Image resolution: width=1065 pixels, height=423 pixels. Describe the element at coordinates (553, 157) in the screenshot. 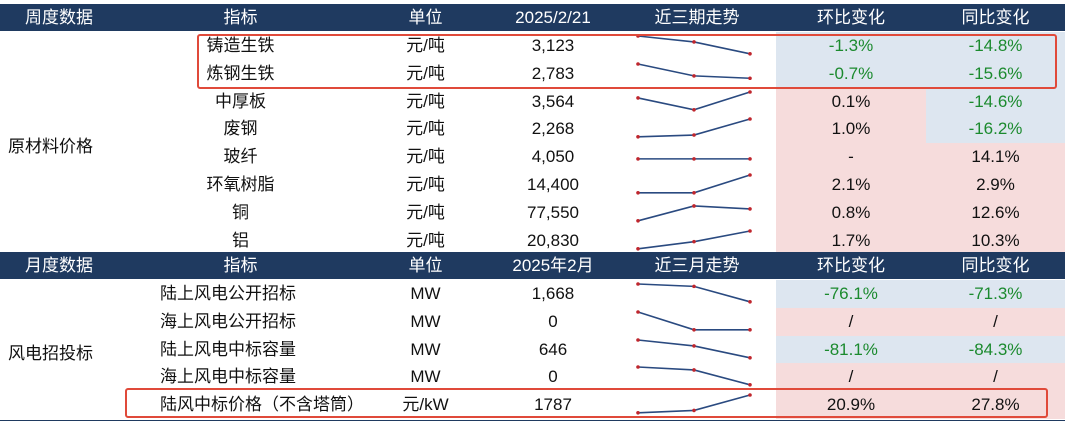

I see `section1-row-value: 4,050` at that location.